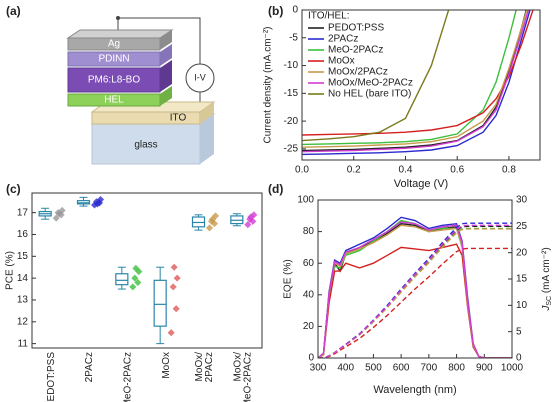 The width and height of the screenshot is (553, 402). Describe the element at coordinates (522, 226) in the screenshot. I see `y2-tick-label: 25` at that location.